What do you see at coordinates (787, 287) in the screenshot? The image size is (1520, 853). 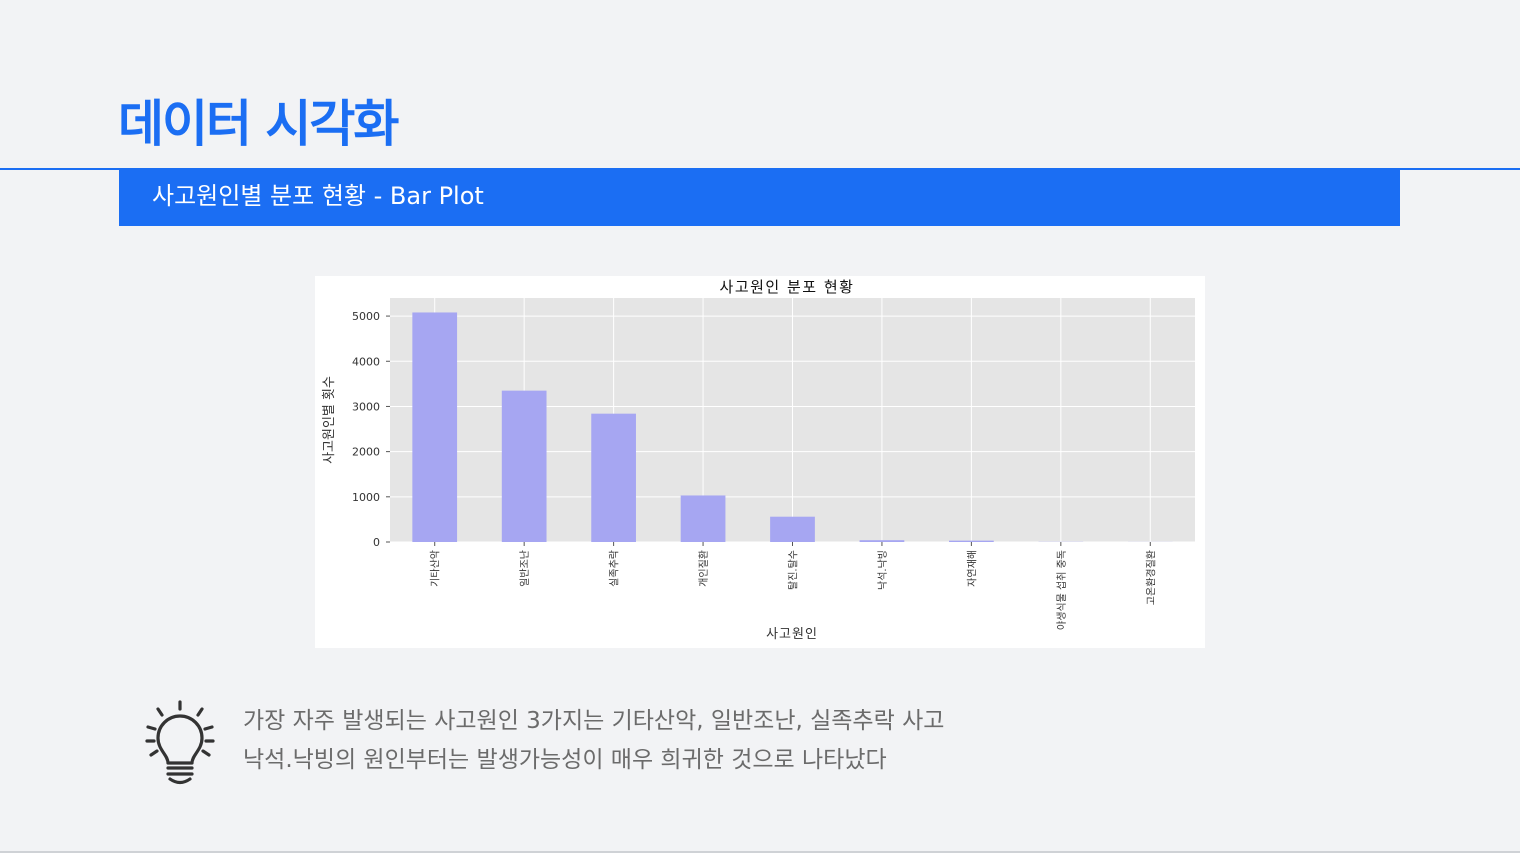 I see `chart-title: 사고원인 분포 현황` at bounding box center [787, 287].